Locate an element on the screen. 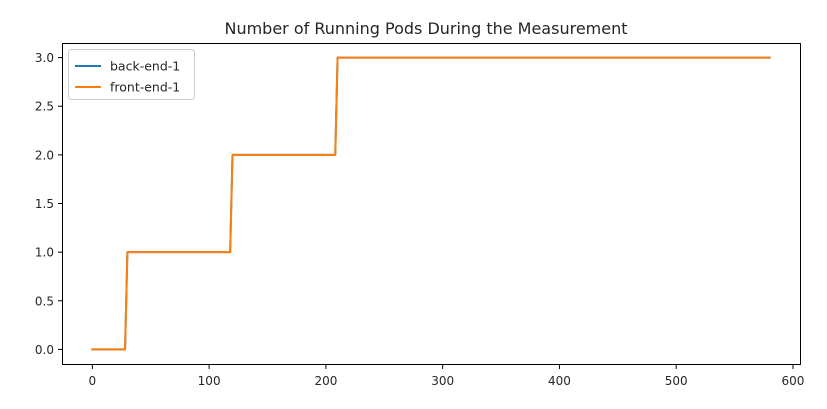 This screenshot has height=409, width=827. x-axis: 0 100 200 300 400 500 600 is located at coordinates (447, 376).